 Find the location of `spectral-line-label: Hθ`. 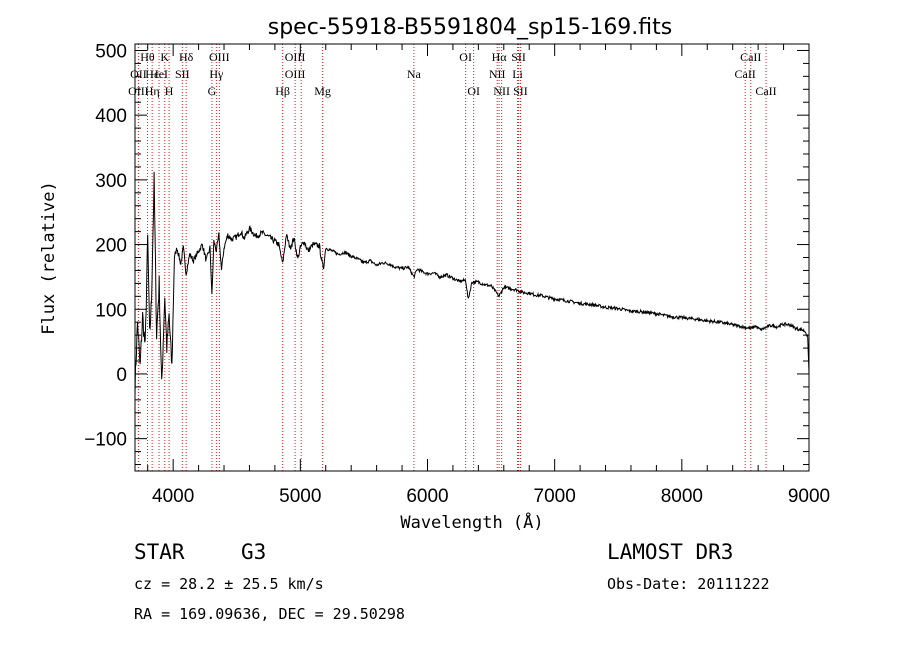

spectral-line-label: Hθ is located at coordinates (147, 57).